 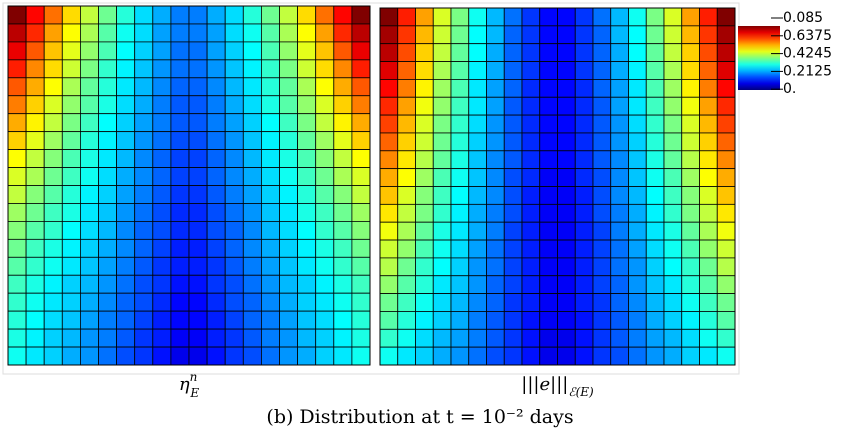 What do you see at coordinates (789, 89) in the screenshot?
I see `colorbar-label: 0.` at bounding box center [789, 89].